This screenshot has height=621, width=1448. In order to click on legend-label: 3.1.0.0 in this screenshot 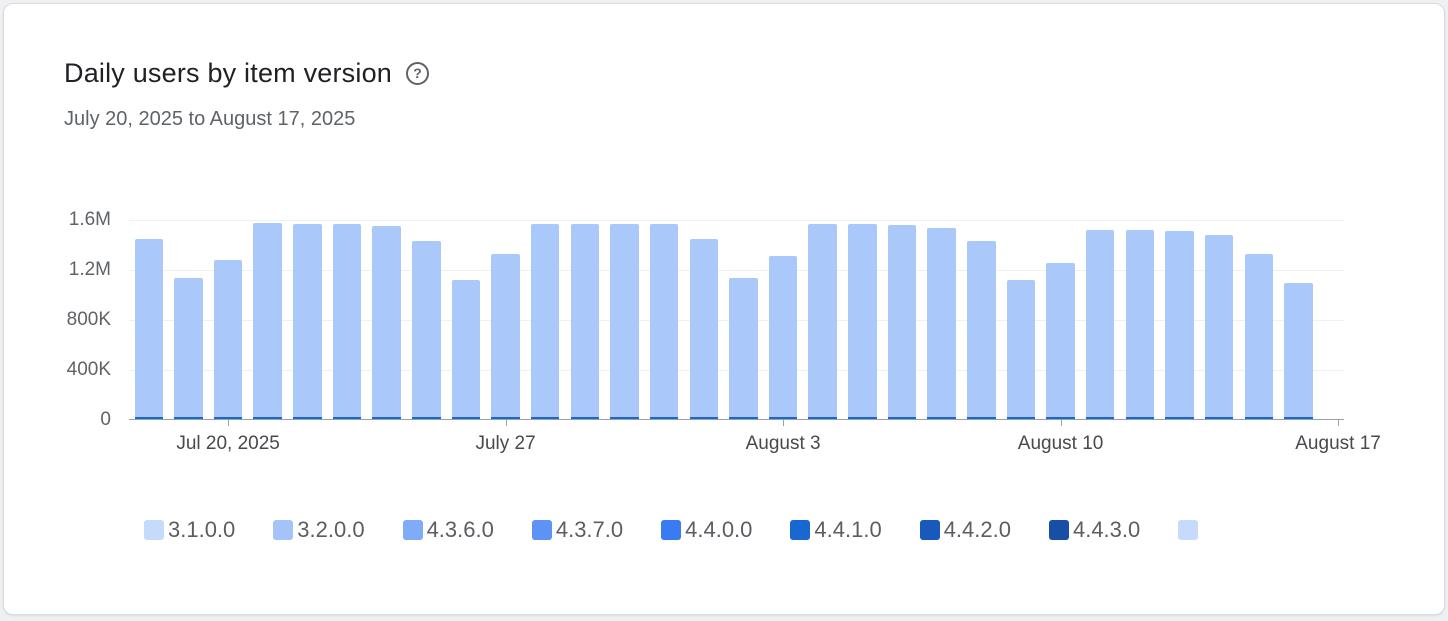, I will do `click(202, 529)`.